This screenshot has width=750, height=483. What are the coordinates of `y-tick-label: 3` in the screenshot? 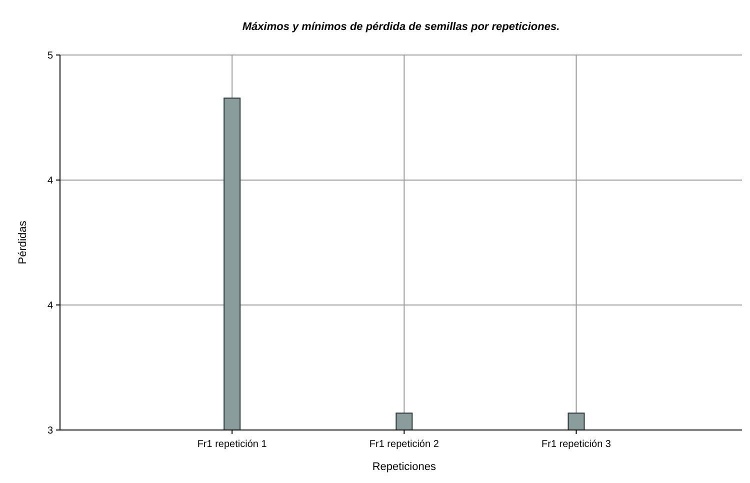 It's located at (50, 431).